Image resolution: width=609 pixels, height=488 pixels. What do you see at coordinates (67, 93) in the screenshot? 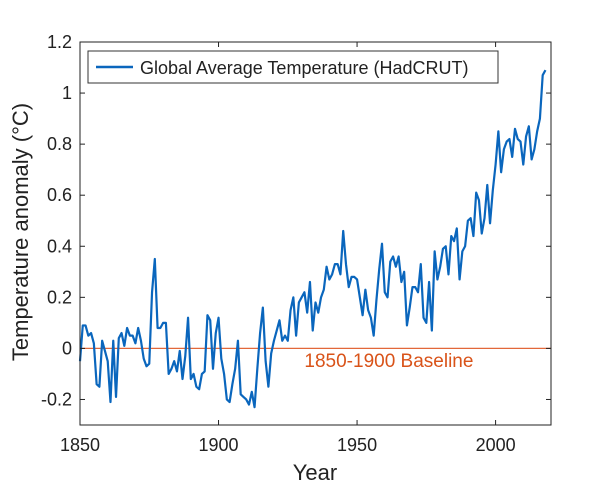
I see `y-tick-label: 1` at bounding box center [67, 93].